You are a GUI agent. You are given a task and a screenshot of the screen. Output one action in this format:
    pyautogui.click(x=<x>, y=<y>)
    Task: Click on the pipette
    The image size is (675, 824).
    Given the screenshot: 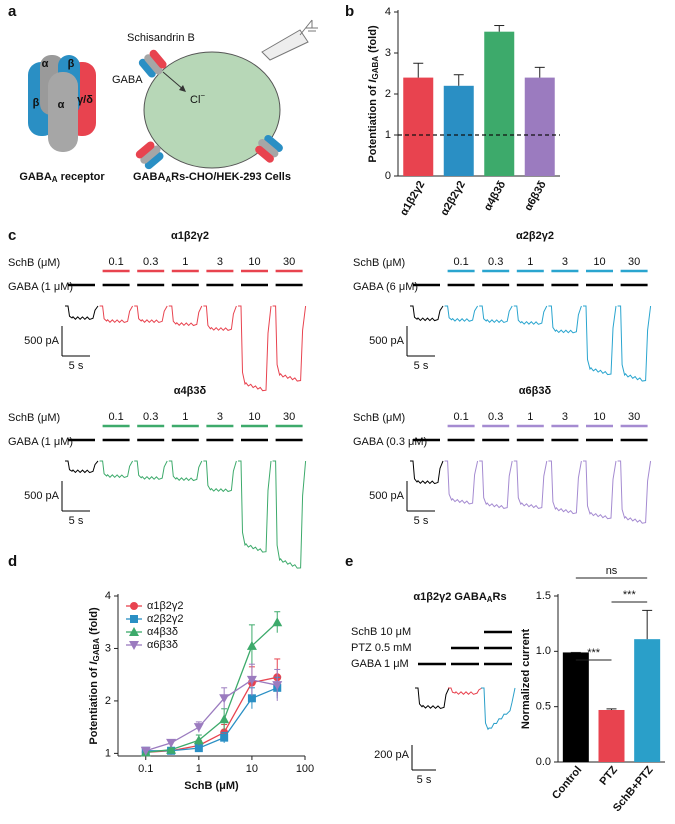 What is the action you would take?
    pyautogui.click(x=285, y=45)
    